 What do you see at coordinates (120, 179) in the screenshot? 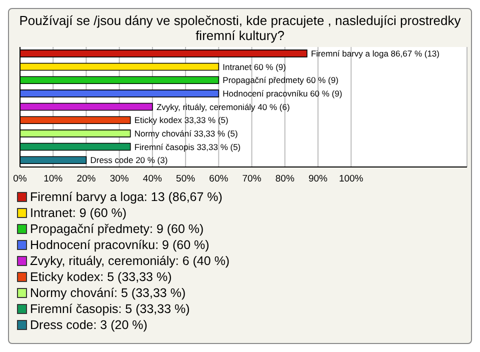
I see `x-tick-label: 30%` at bounding box center [120, 179].